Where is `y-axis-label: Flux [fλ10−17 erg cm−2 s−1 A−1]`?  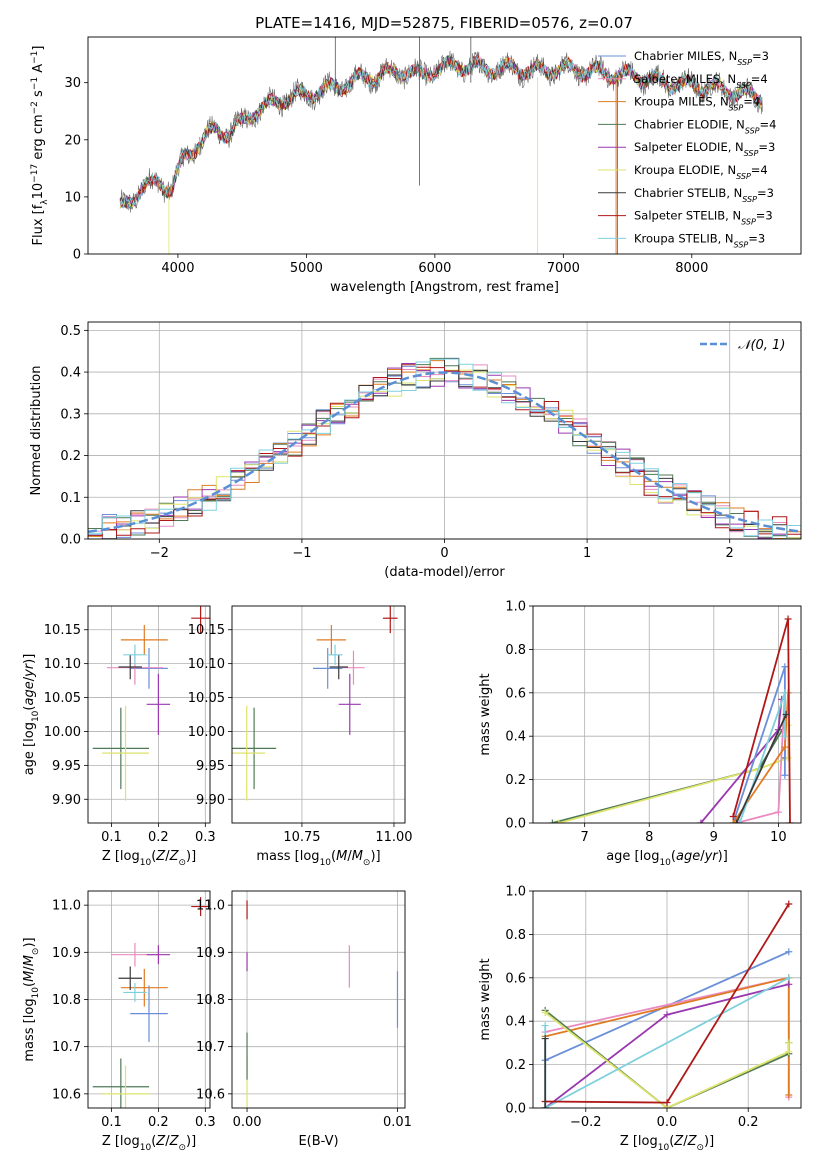 y-axis-label: Flux [fλ10−17 erg cm−2 s−1 A−1] is located at coordinates (40, 146).